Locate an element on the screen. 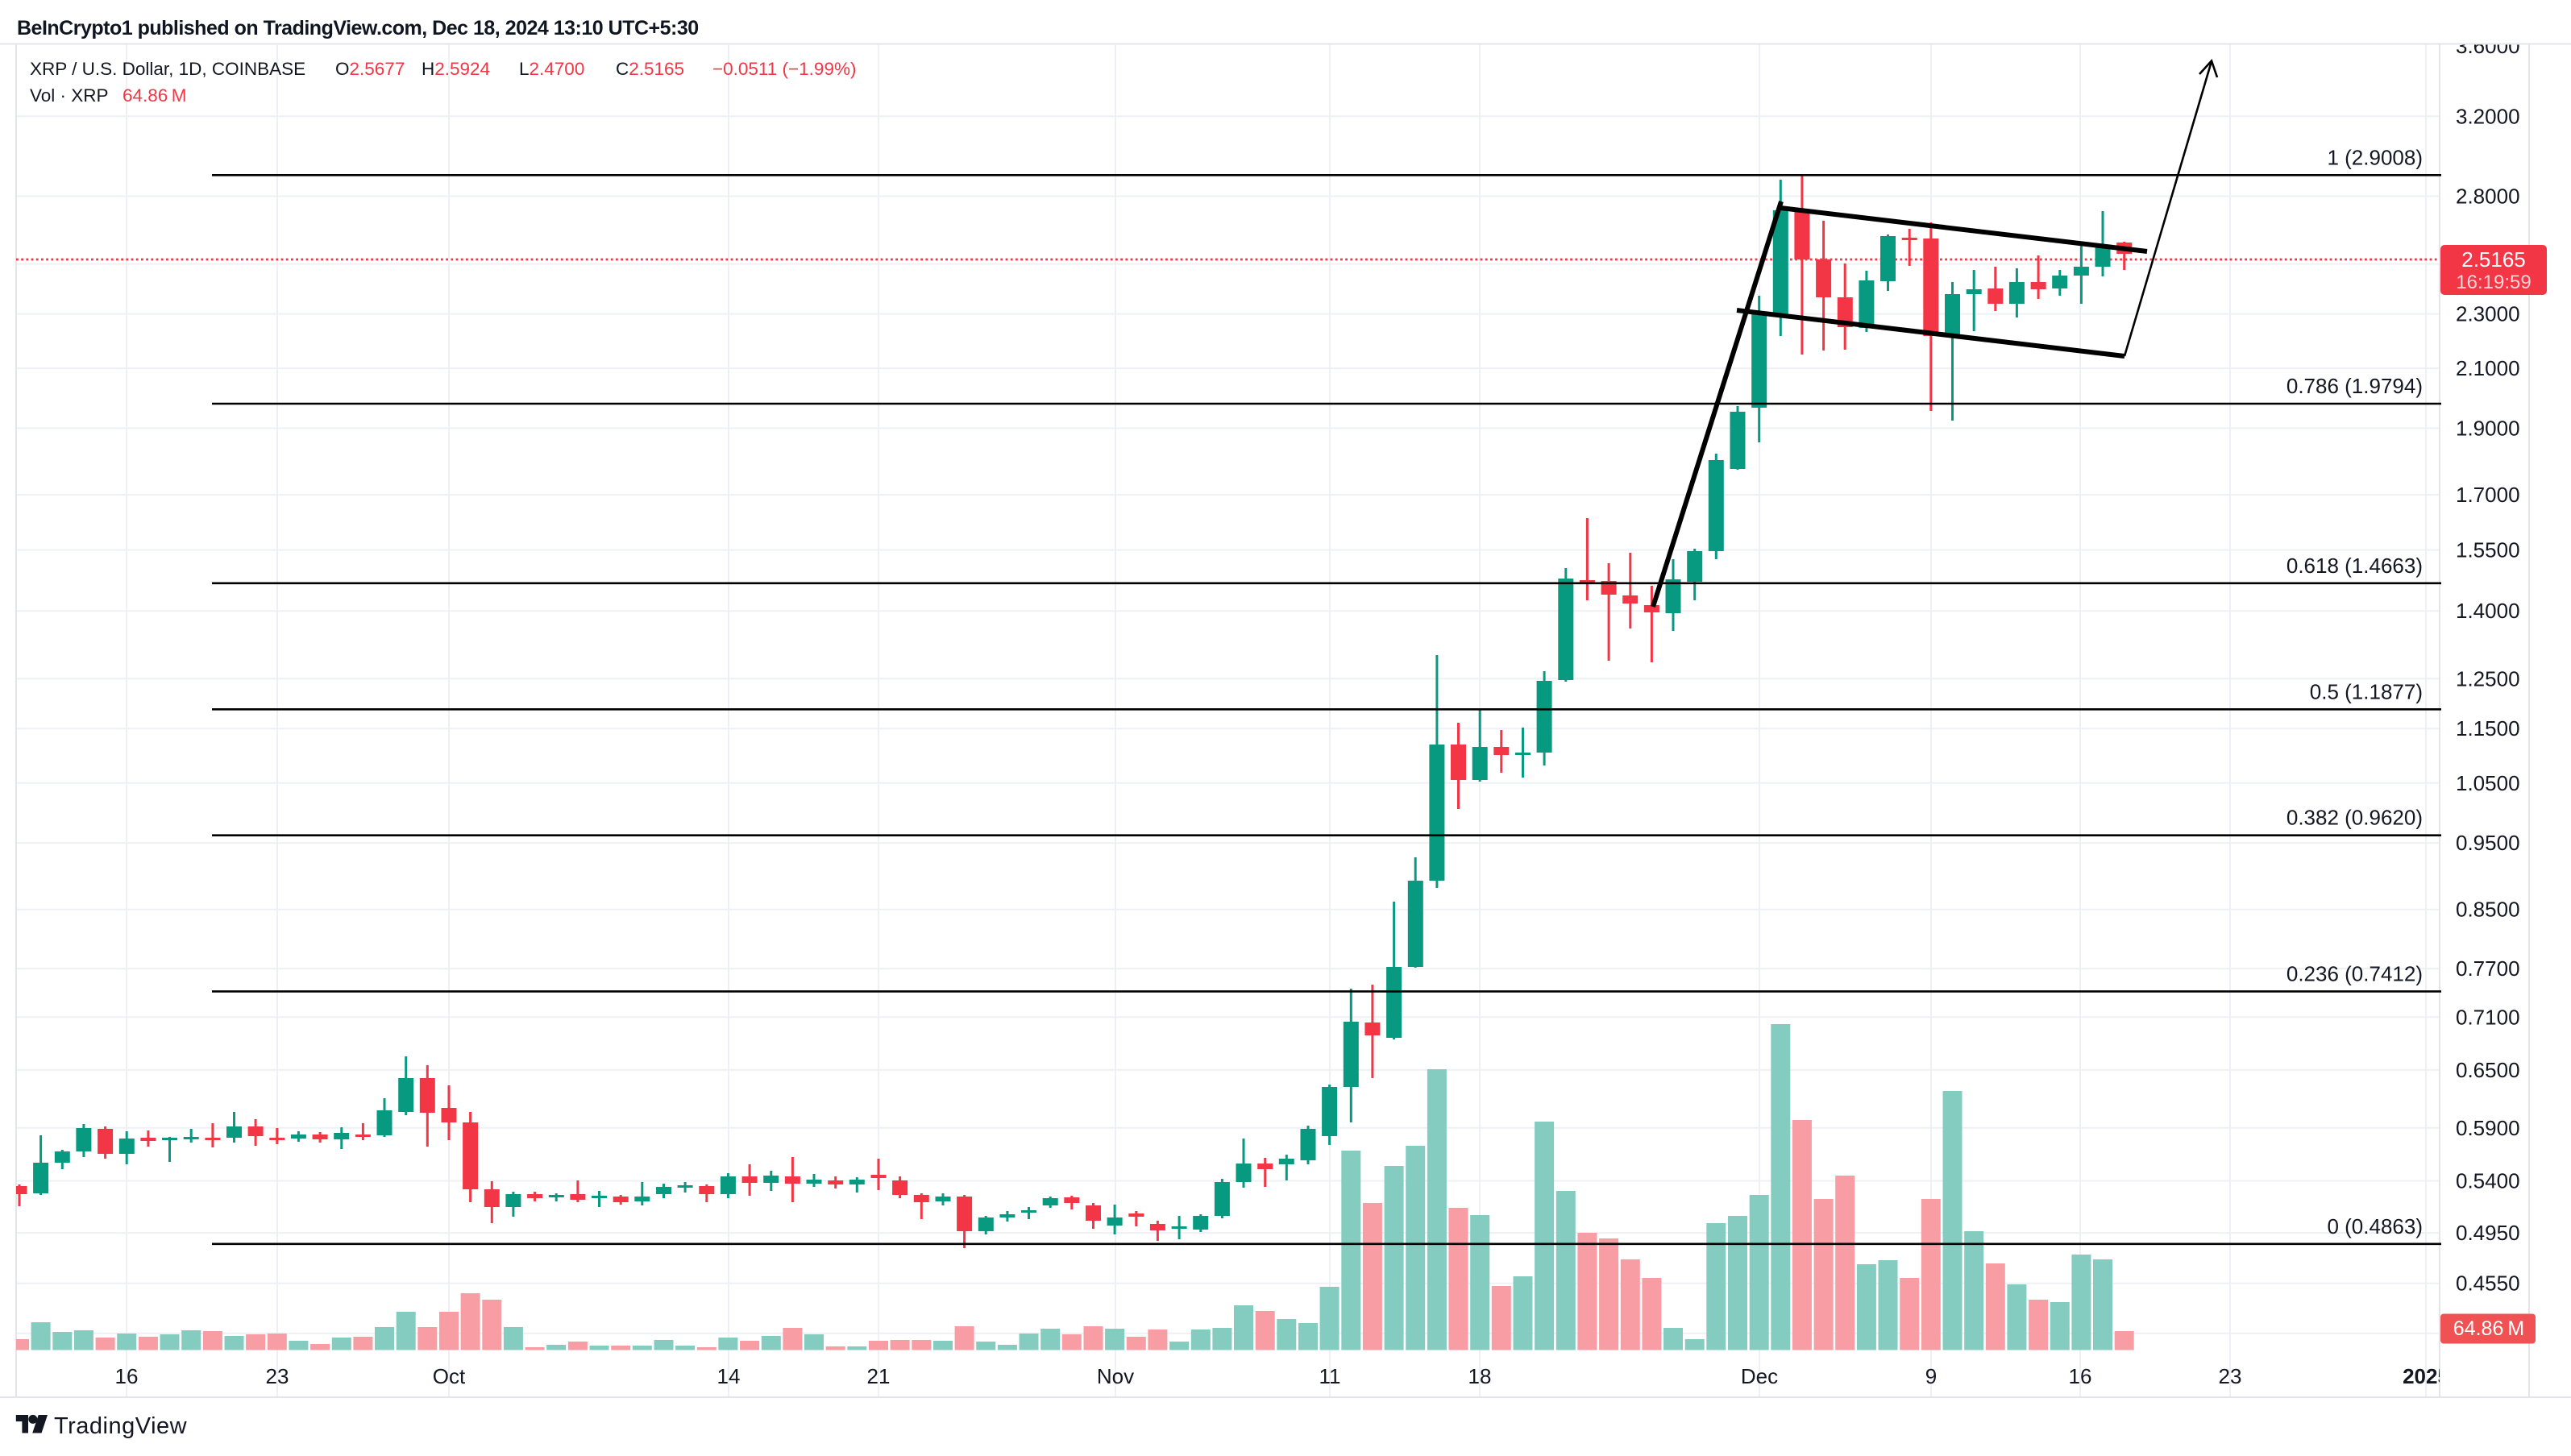  svg-text: 2.1000 is located at coordinates (2488, 368).